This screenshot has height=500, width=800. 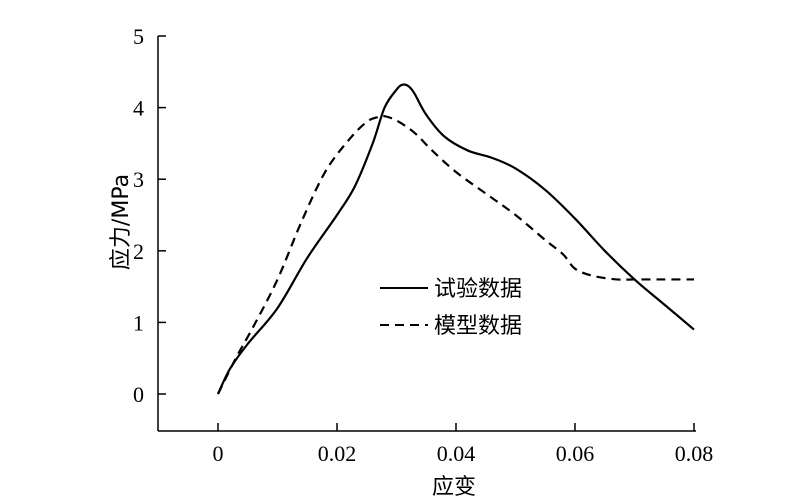 What do you see at coordinates (456, 453) in the screenshot?
I see `x-tick-label: 0.04` at bounding box center [456, 453].